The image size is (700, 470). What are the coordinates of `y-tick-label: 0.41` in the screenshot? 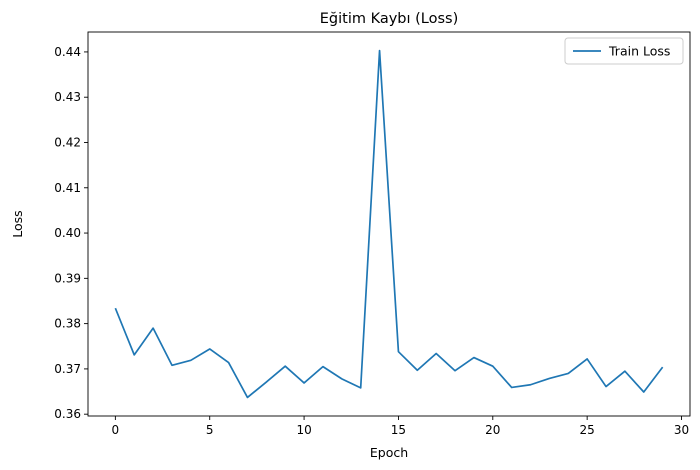 It's located at (67, 188).